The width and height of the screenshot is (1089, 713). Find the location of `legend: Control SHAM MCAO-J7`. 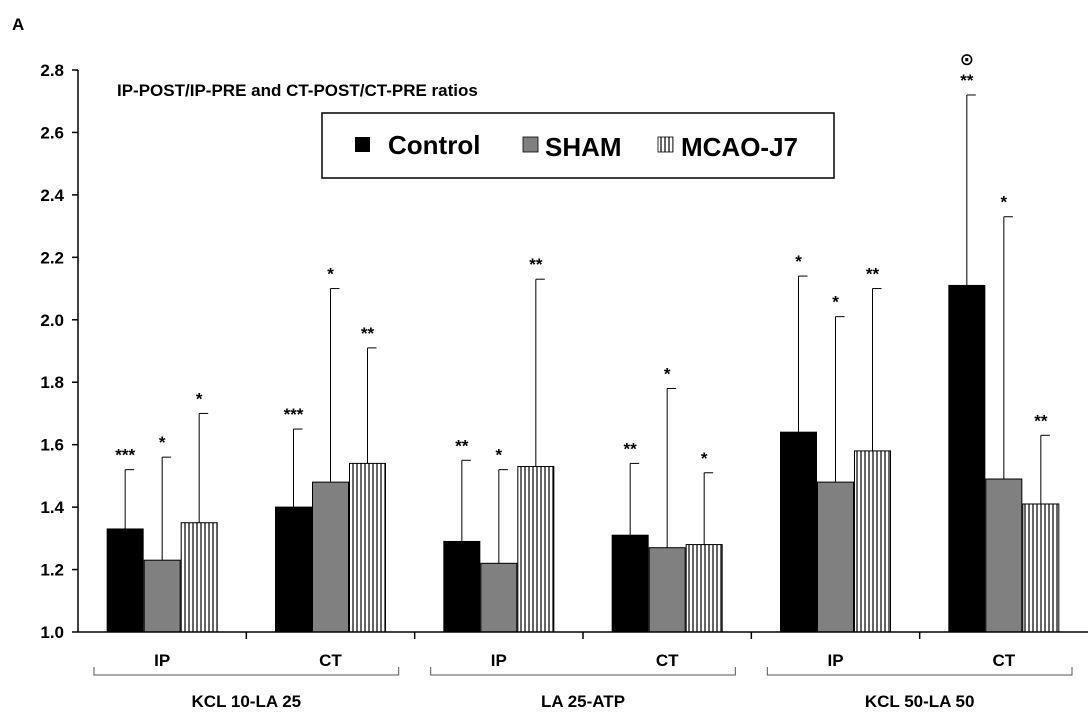

legend: Control SHAM MCAO-J7 is located at coordinates (578, 145).